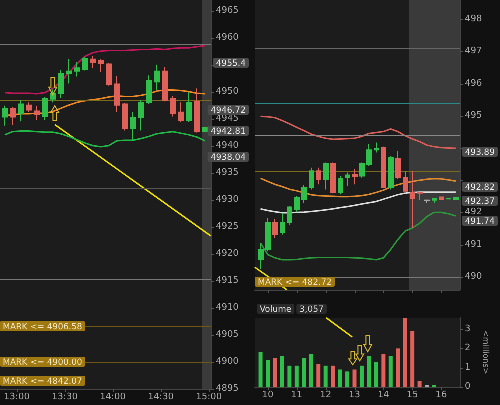  I want to click on x-tick-label: 16, so click(442, 395).